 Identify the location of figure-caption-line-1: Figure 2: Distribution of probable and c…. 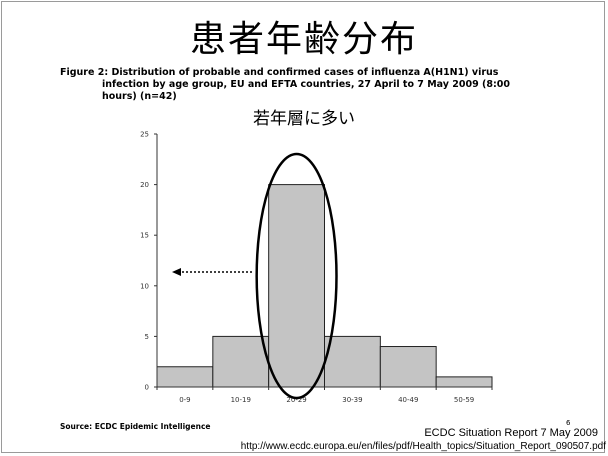
(279, 72).